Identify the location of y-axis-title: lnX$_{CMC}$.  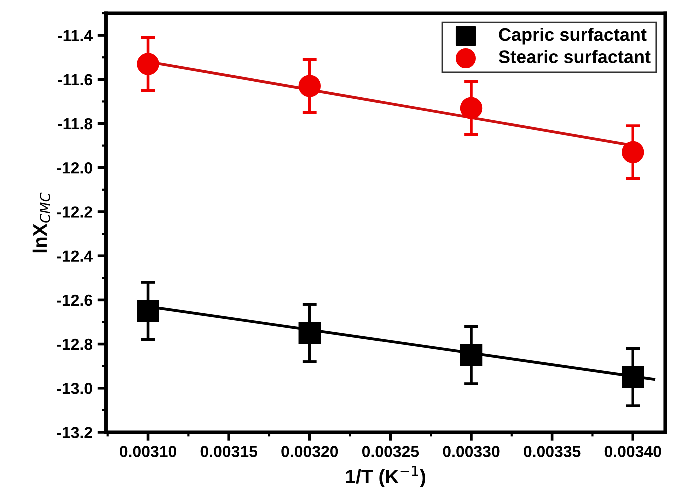
(41, 222).